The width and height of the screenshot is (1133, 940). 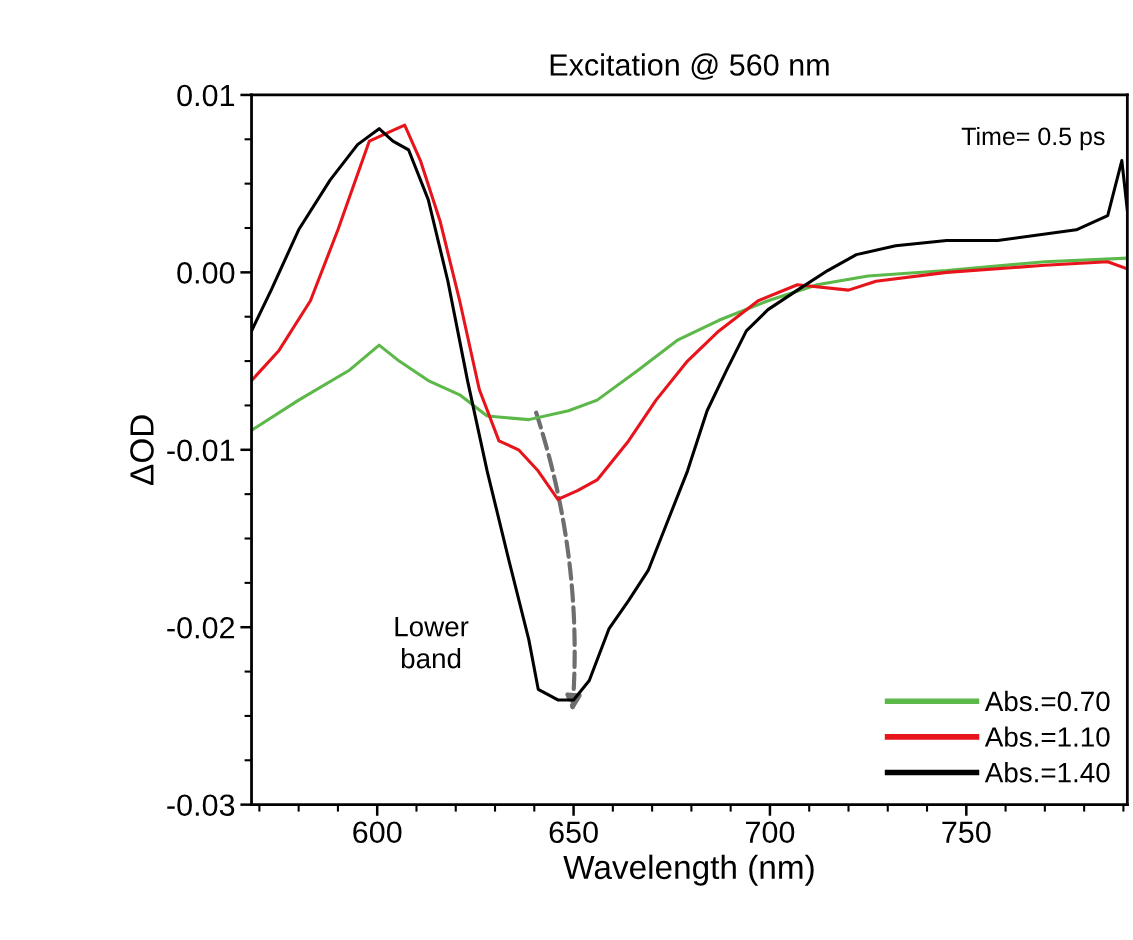 What do you see at coordinates (770, 832) in the screenshot?
I see `x-tick-label: 700` at bounding box center [770, 832].